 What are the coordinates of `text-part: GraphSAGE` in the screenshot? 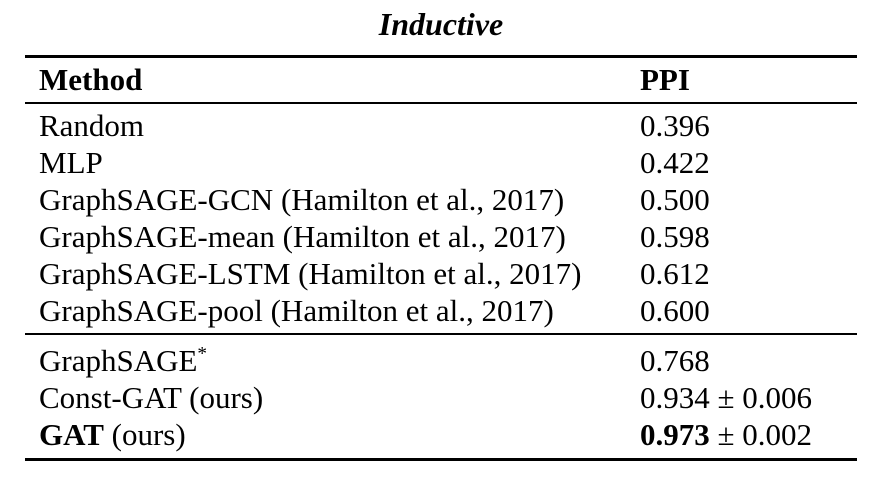 It's located at (118, 360).